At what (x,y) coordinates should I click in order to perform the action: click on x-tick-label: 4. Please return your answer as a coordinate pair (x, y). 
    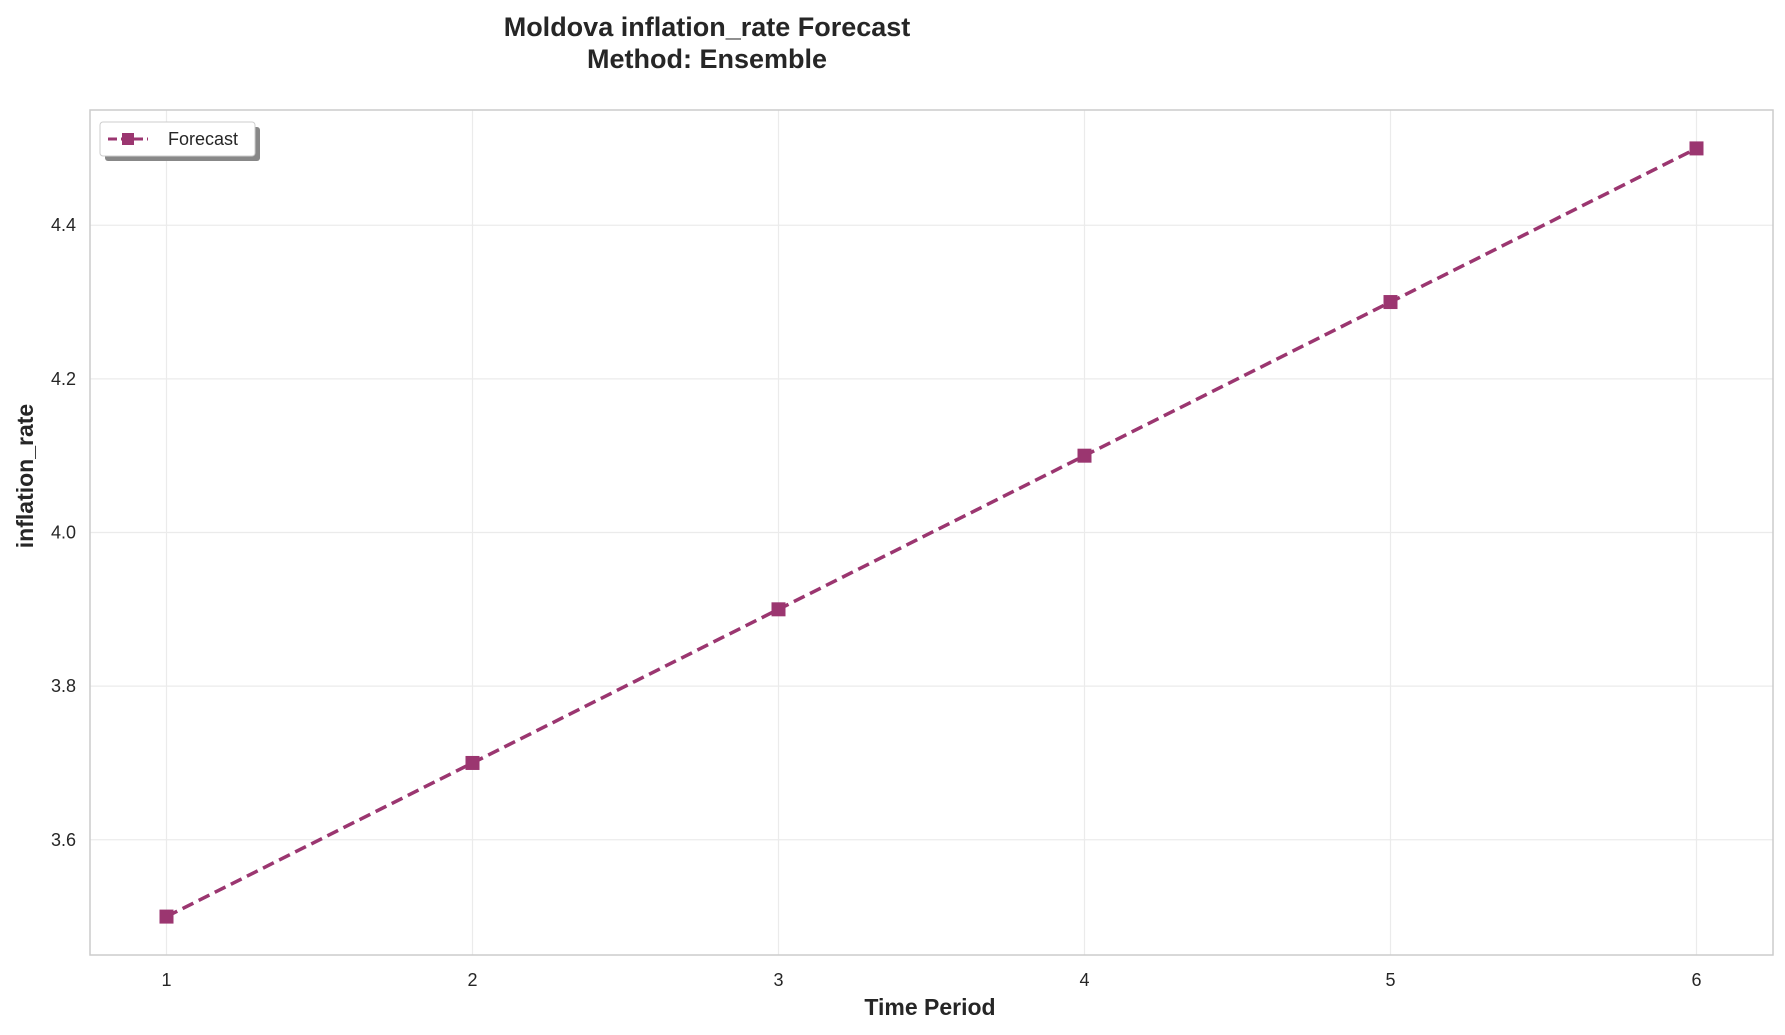
    Looking at the image, I should click on (1084, 980).